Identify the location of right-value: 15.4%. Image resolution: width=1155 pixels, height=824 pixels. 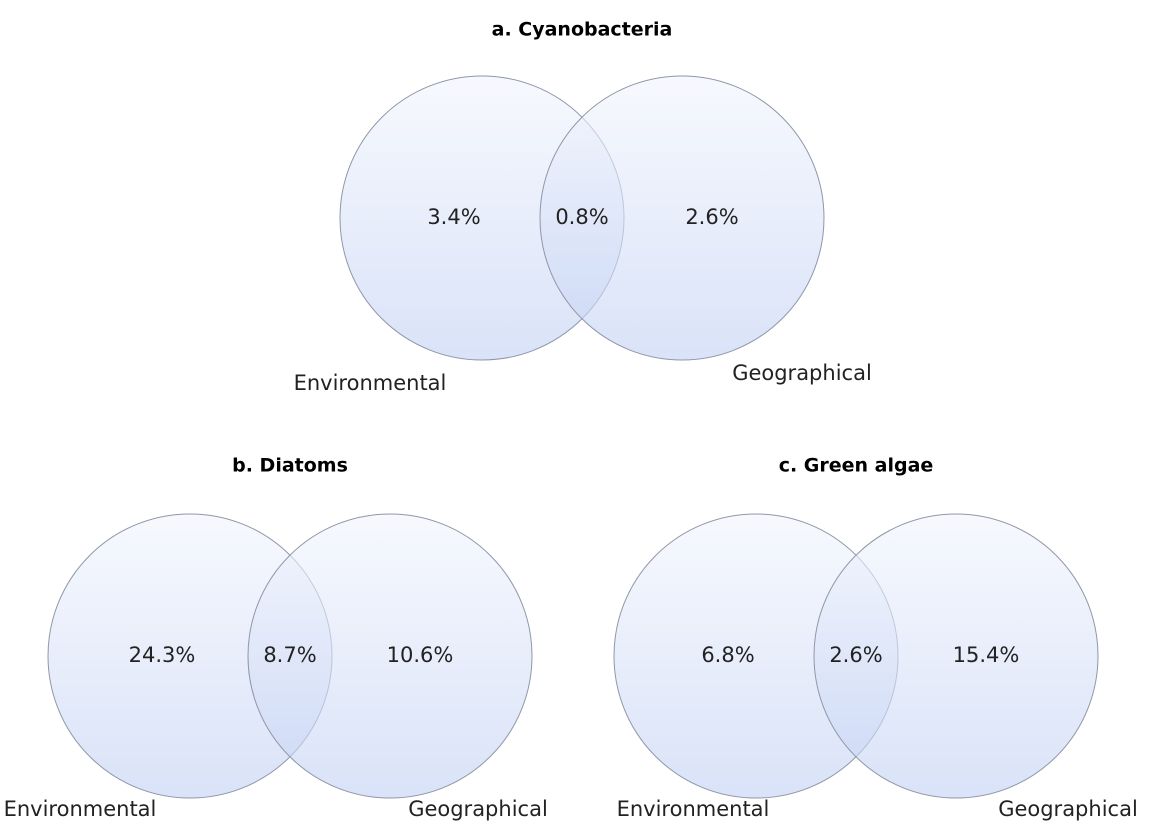
(986, 655).